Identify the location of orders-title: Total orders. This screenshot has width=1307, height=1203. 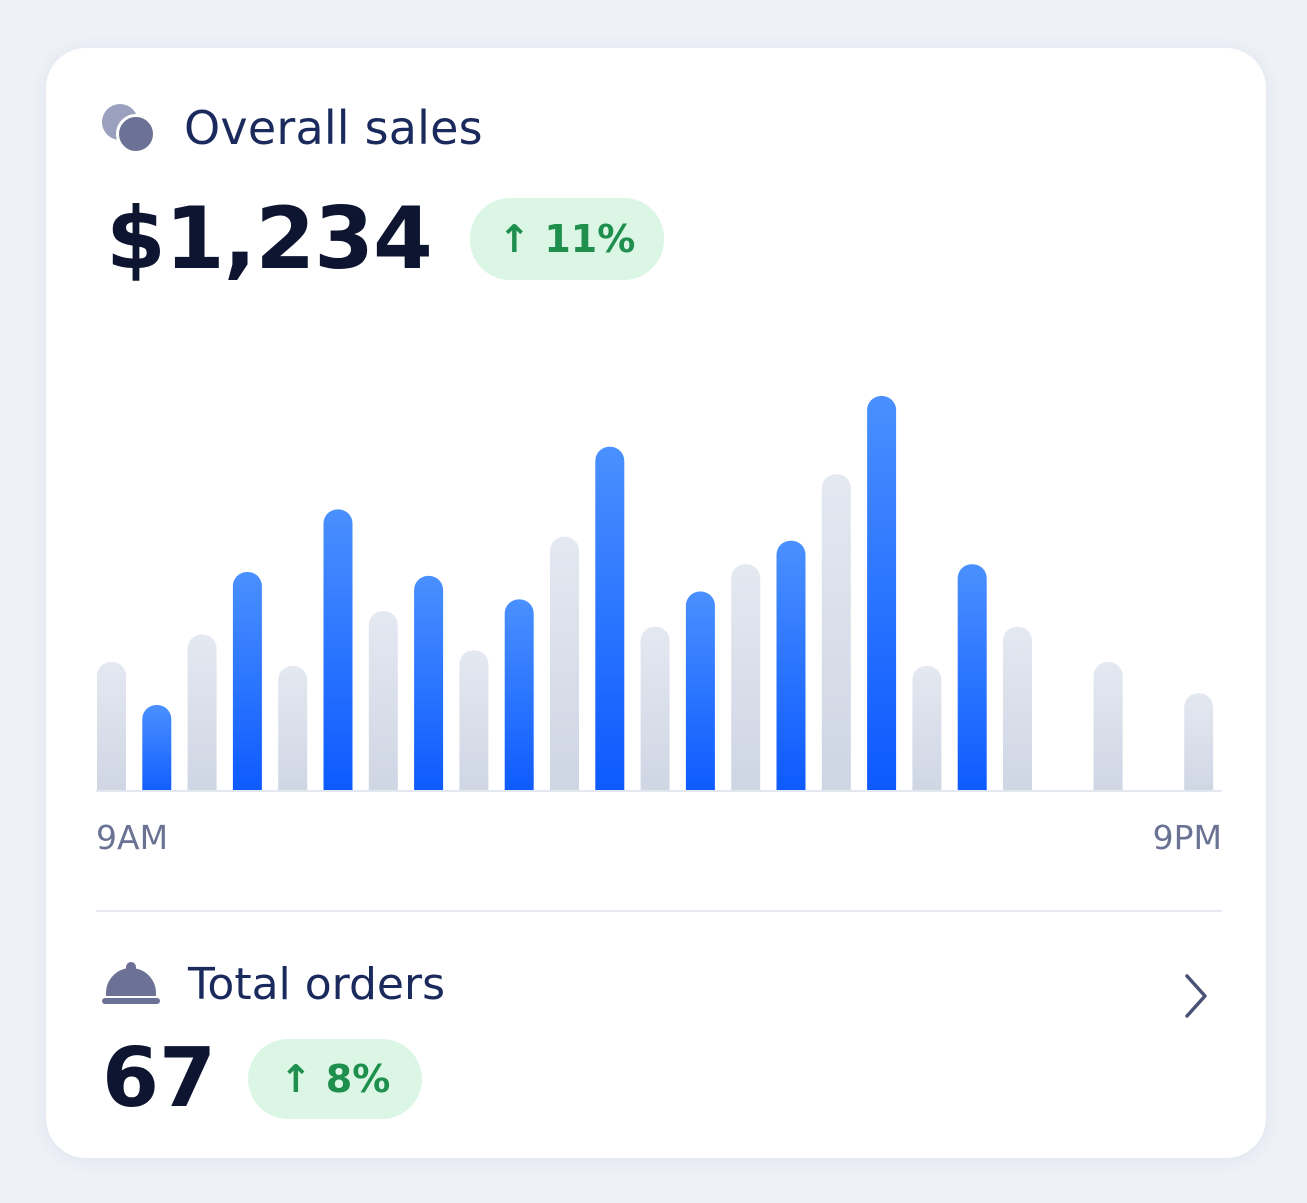
(316, 984).